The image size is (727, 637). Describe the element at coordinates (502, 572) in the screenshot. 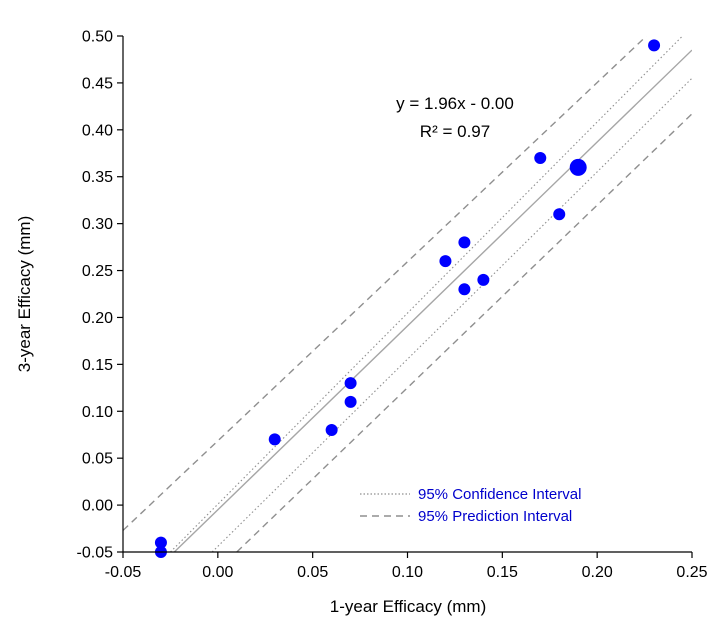

I see `x-tick-label: 0.15` at that location.